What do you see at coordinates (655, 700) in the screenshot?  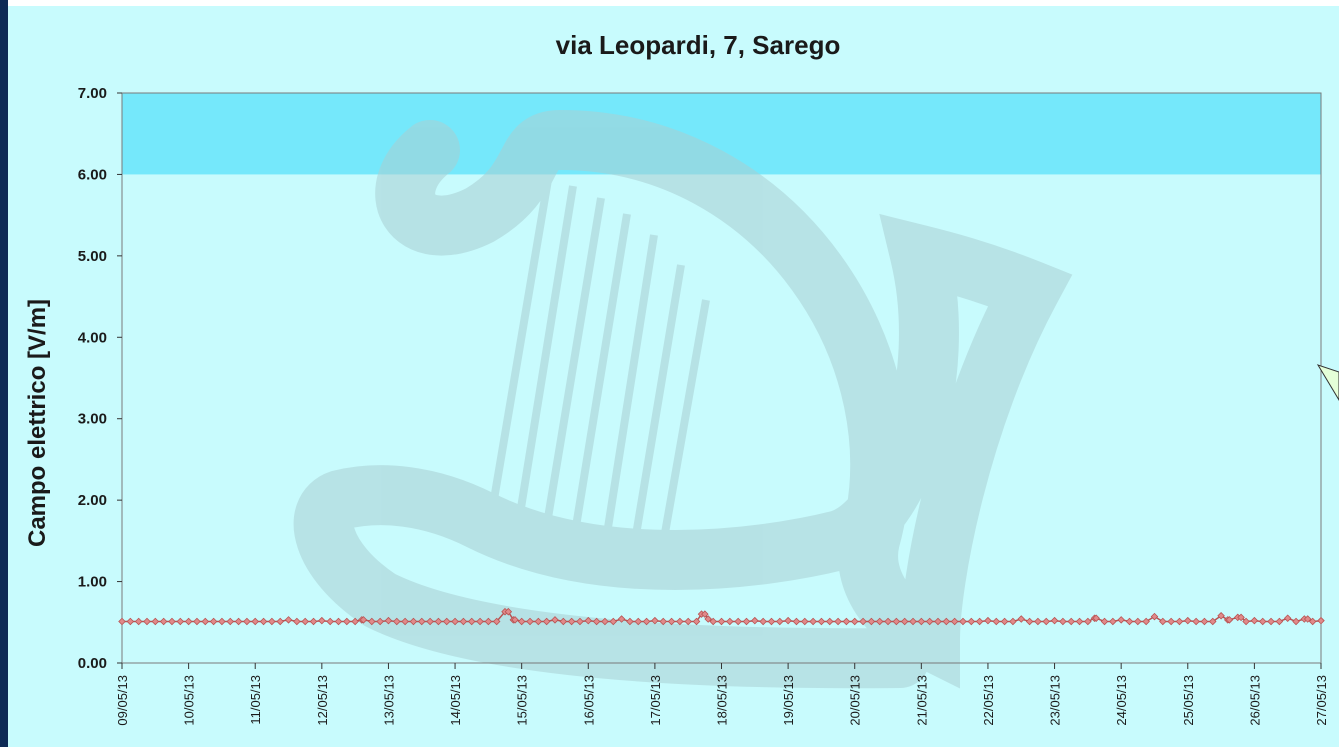 I see `x-tick-label: 17/05/13` at bounding box center [655, 700].